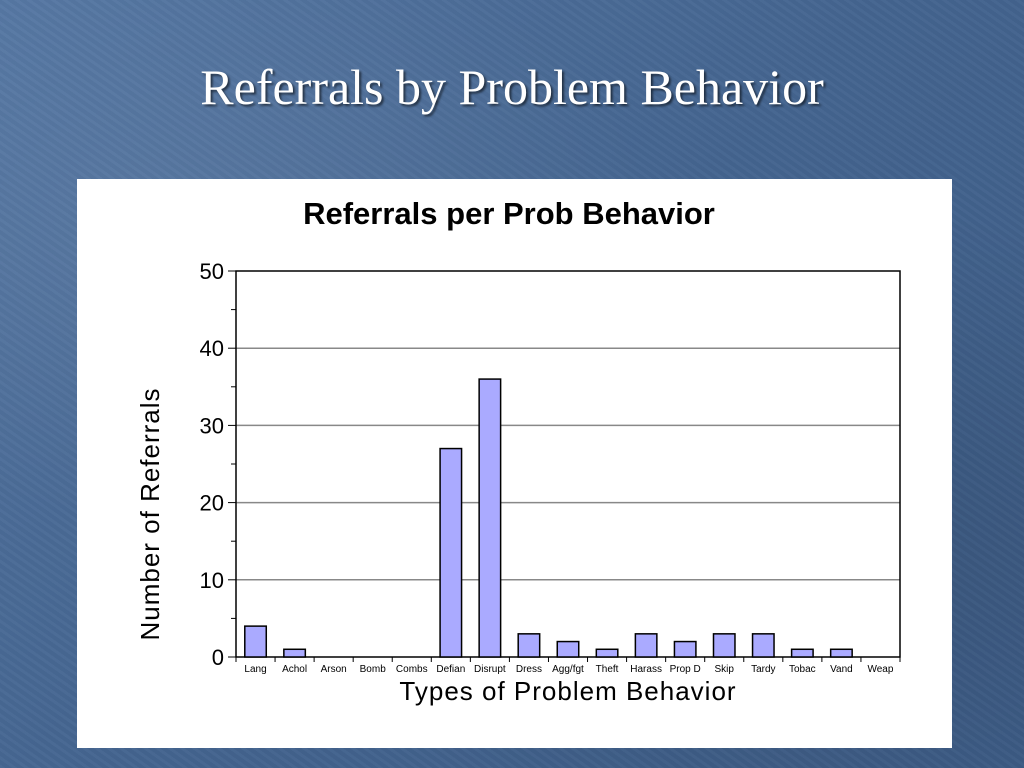 This screenshot has width=1024, height=768. What do you see at coordinates (529, 669) in the screenshot?
I see `x-tick-label: Dress` at bounding box center [529, 669].